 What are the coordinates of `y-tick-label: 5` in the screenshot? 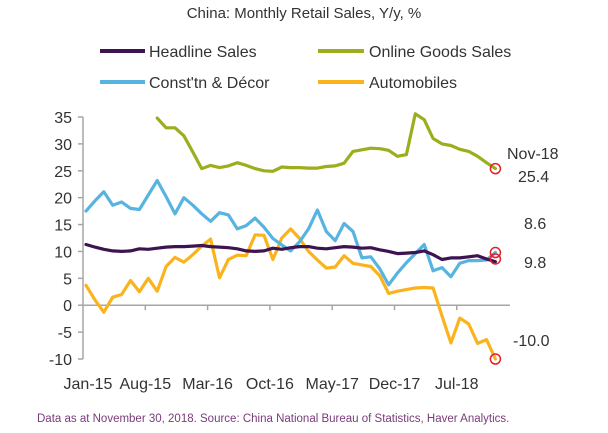 It's located at (67, 279).